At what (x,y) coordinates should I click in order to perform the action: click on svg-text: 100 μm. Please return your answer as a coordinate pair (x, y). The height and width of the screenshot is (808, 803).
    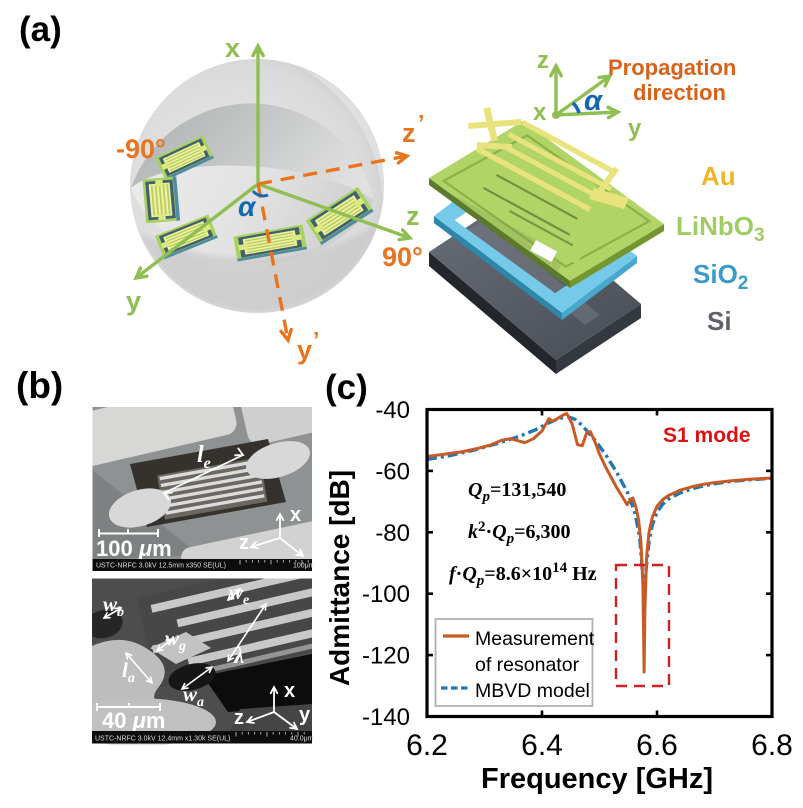
    Looking at the image, I should click on (134, 548).